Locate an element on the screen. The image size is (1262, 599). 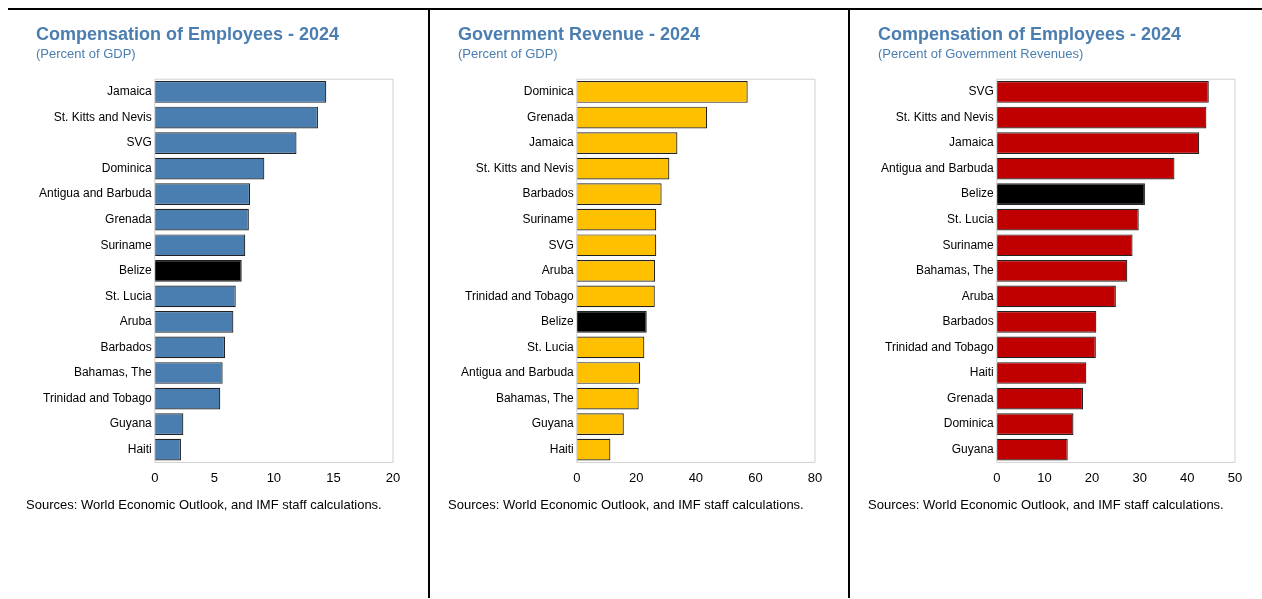
x-tick-label: 50 is located at coordinates (1235, 477).